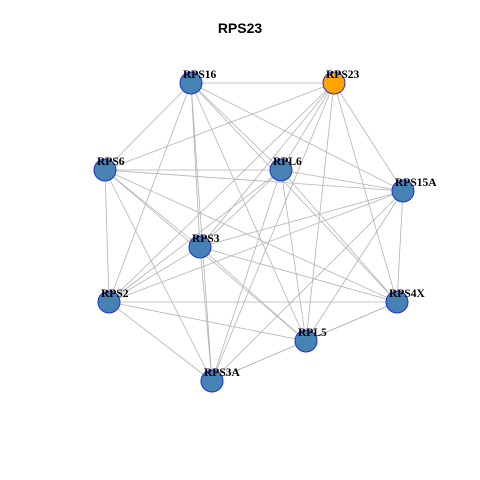 The height and width of the screenshot is (480, 480). Describe the element at coordinates (236, 126) in the screenshot. I see `edge-rps16-rpl6` at that location.